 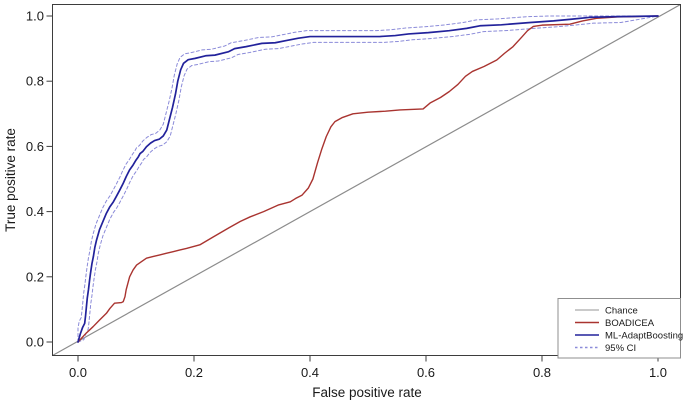 What do you see at coordinates (78, 372) in the screenshot?
I see `x-tick-label: 0.0` at bounding box center [78, 372].